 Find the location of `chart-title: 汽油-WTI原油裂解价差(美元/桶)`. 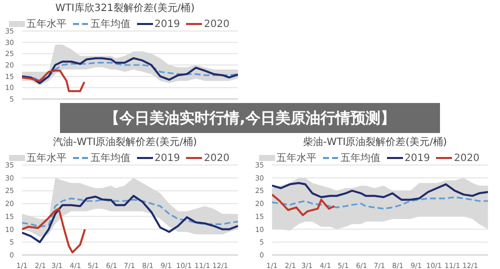

chart-title: 汽油-WTI原油裂解价差(美元/桶) is located at coordinates (125, 142).